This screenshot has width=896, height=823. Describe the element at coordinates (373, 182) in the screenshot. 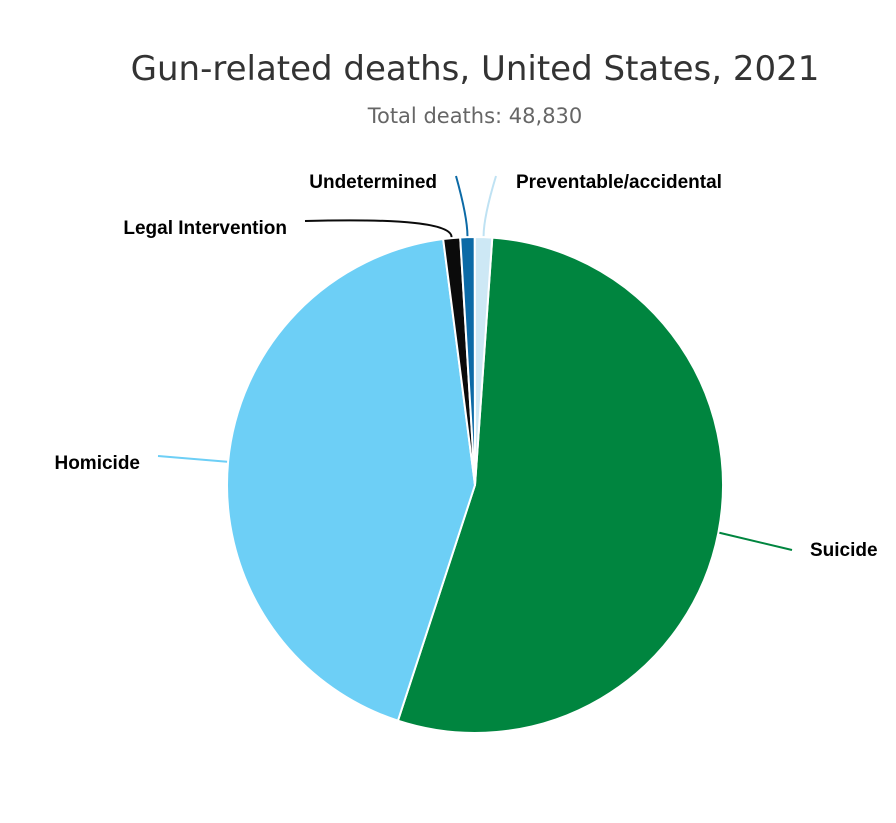

I see `slice-label-undetermined: Undetermined` at that location.